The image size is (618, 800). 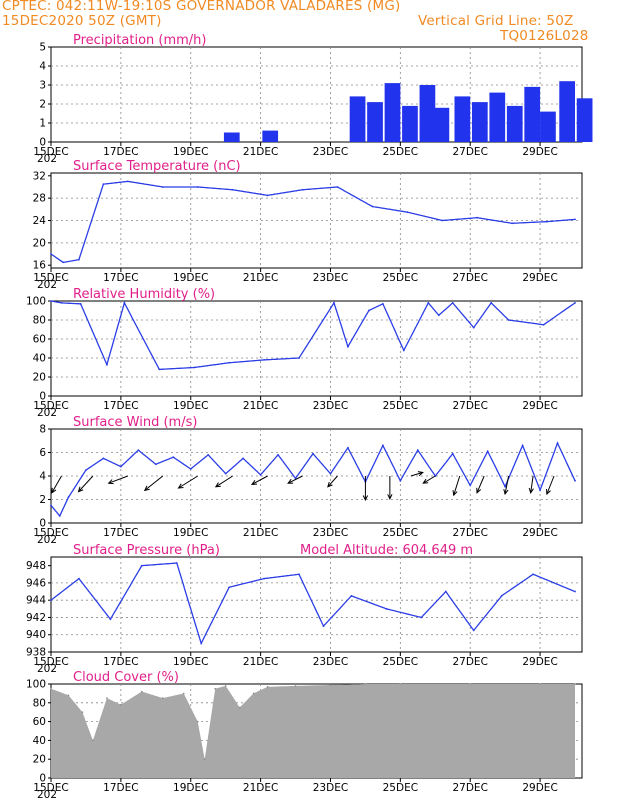 I want to click on header-grid-line: Vertical Grid Line: 50Z, so click(x=496, y=21).